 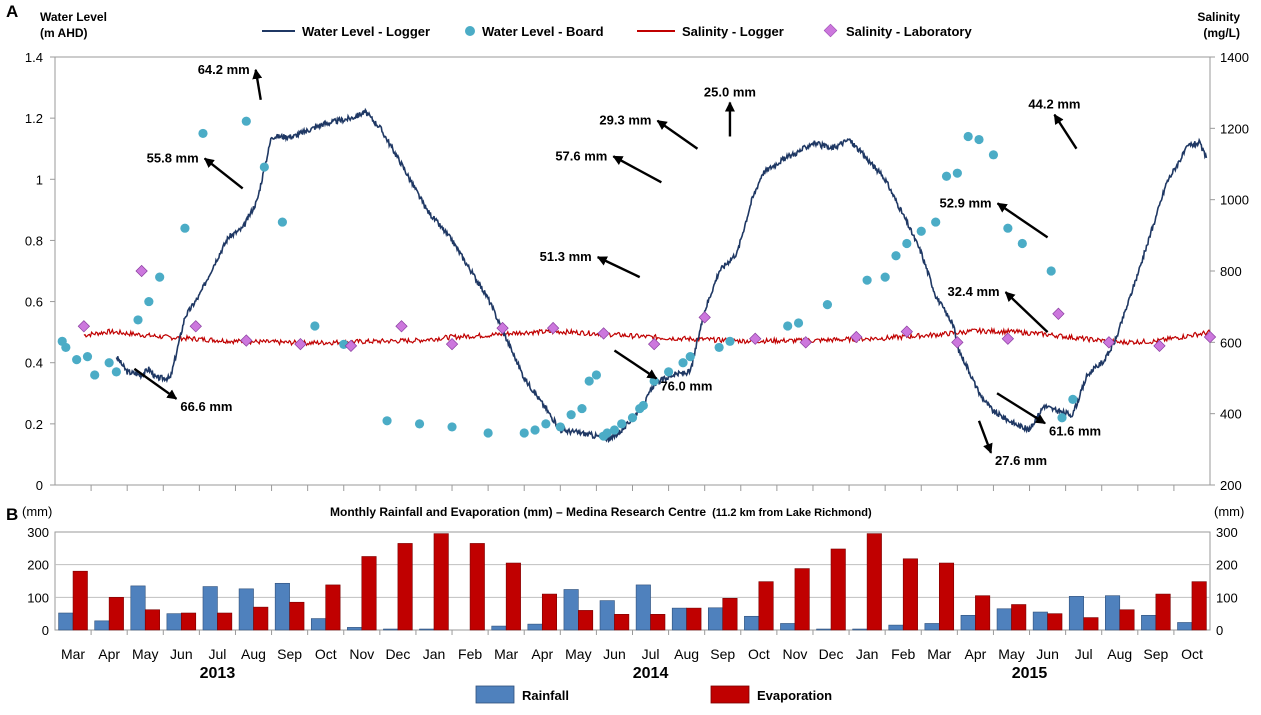 I want to click on panel-a-right-tick-label: 1000, so click(x=1234, y=200).